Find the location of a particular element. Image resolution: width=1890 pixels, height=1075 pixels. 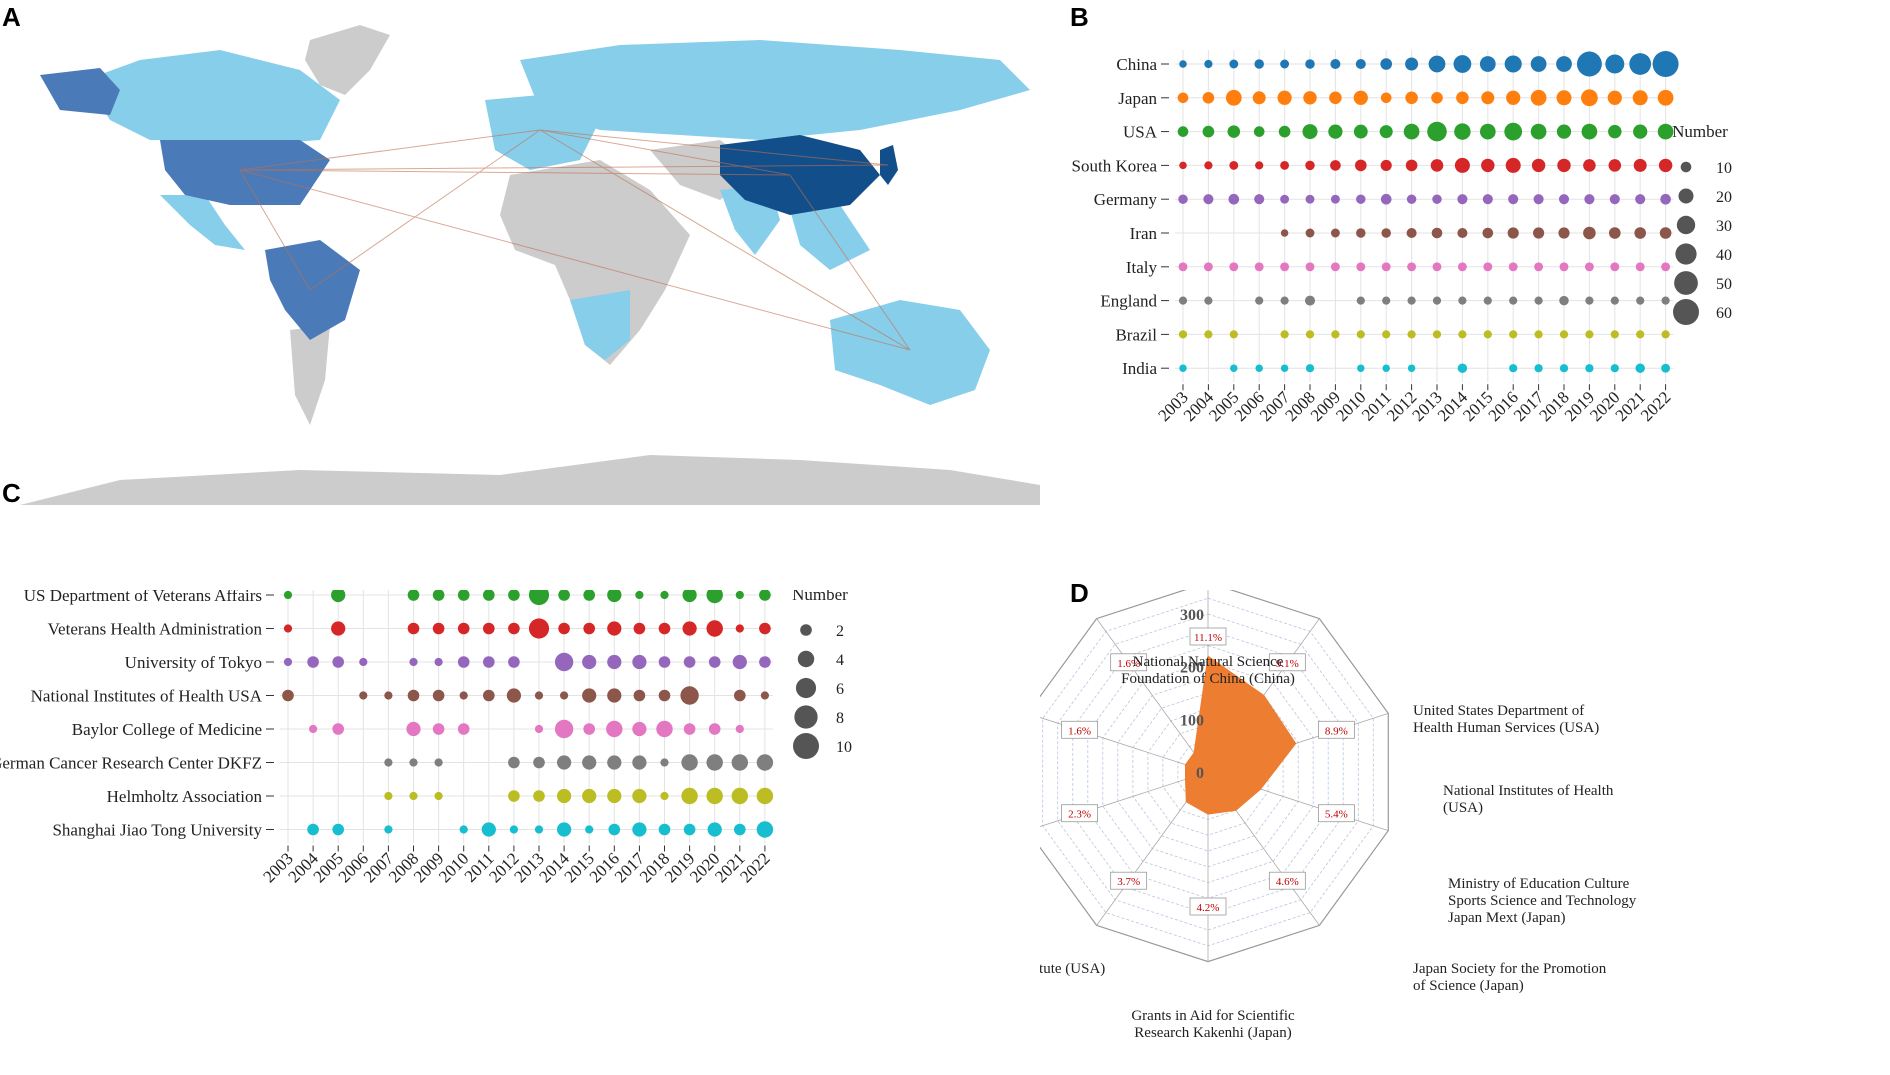

bubble-5-2006 is located at coordinates (363, 695).